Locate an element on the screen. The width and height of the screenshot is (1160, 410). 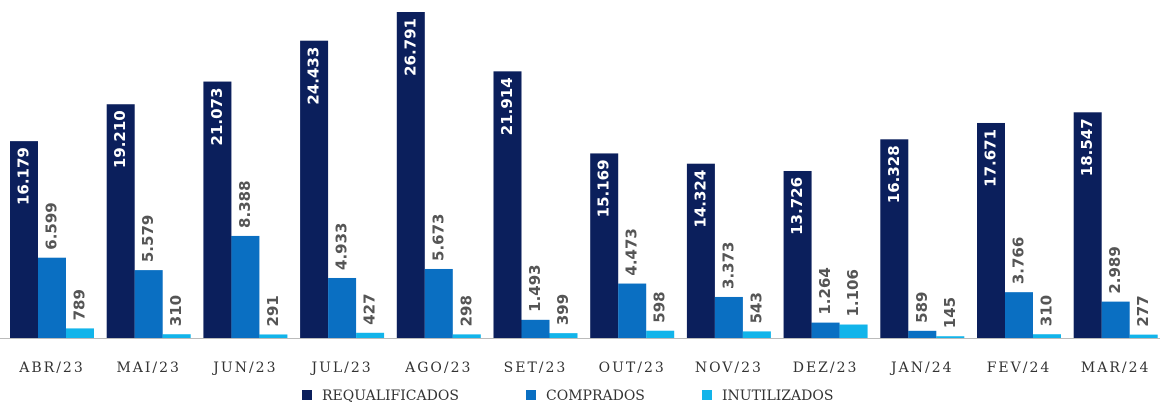
data-label: 19.210 is located at coordinates (120, 139).